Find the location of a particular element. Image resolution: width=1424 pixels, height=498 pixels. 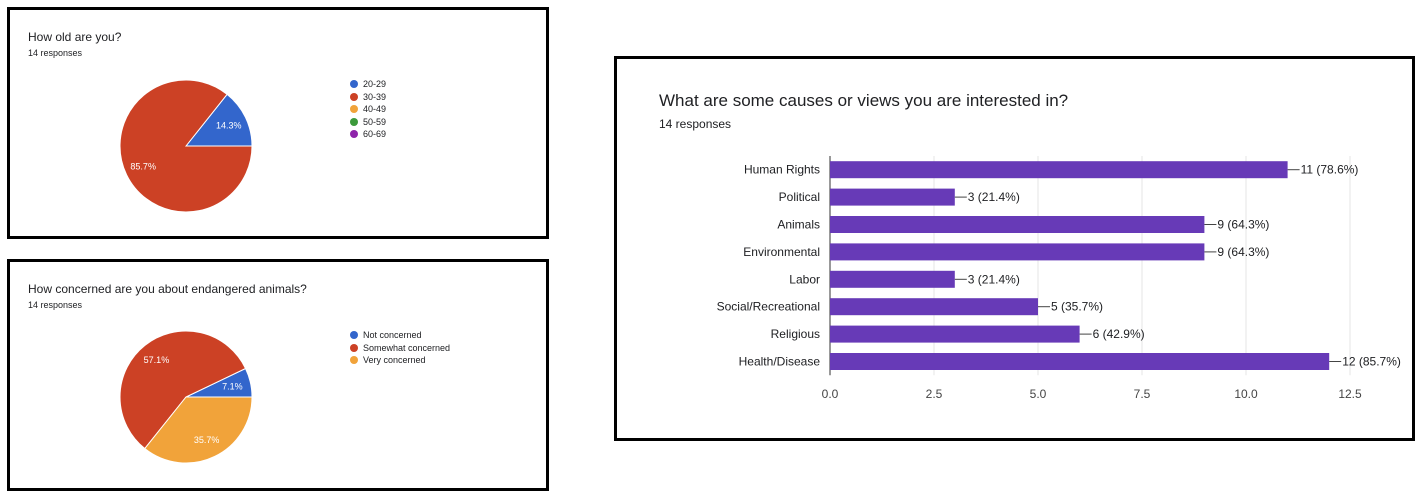

age-legend-label: 30-39 is located at coordinates (375, 96).